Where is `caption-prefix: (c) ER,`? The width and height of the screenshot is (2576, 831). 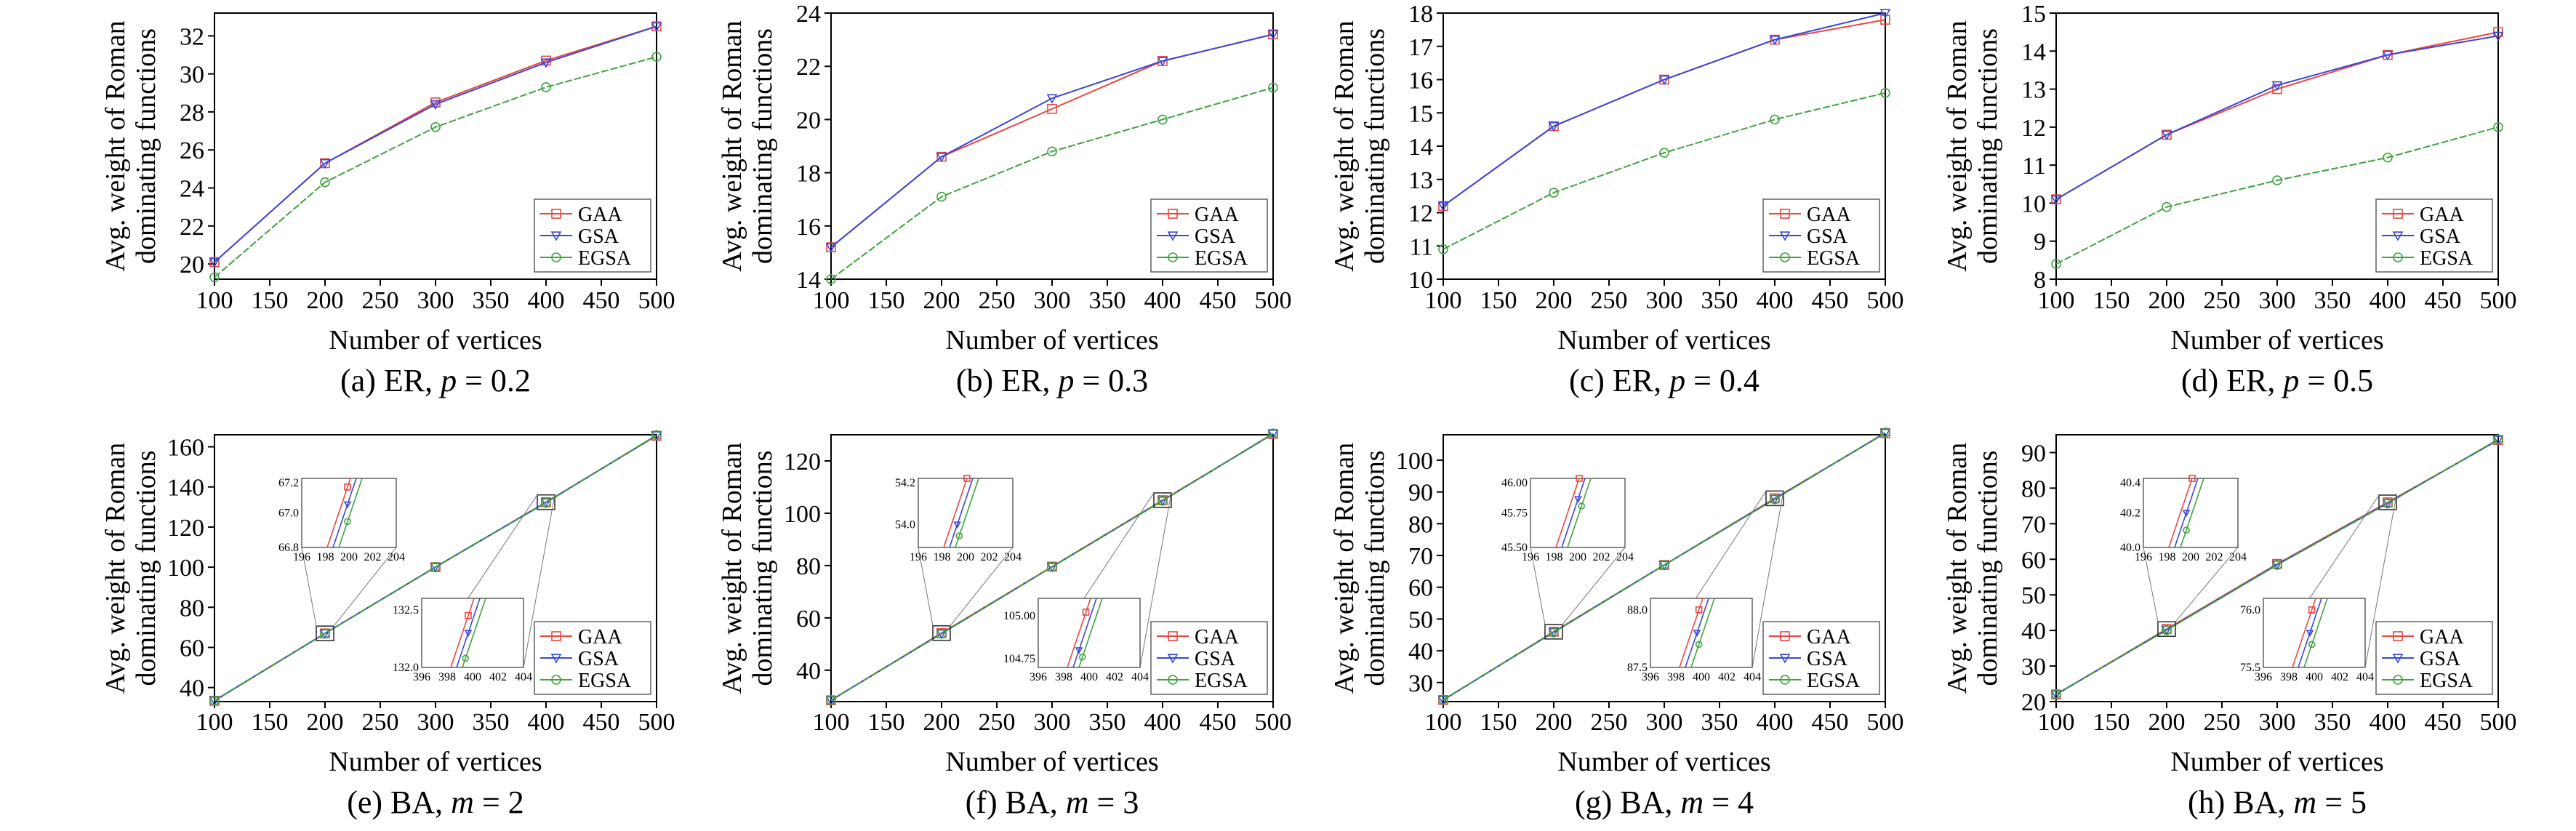
caption-prefix: (c) ER, is located at coordinates (1619, 381).